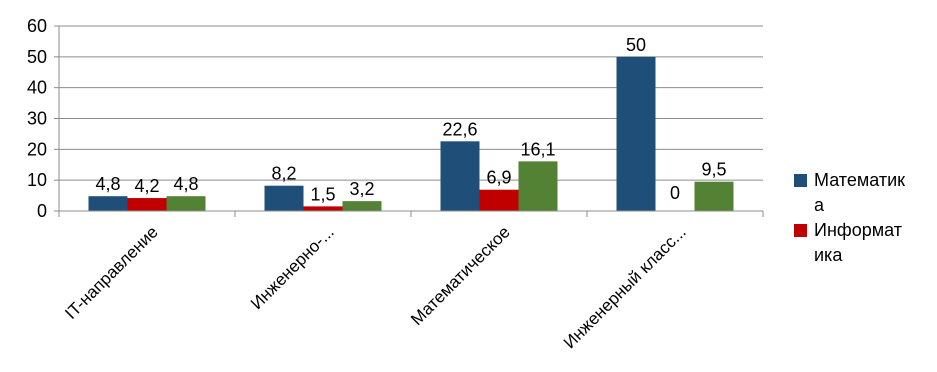 The image size is (937, 372). Describe the element at coordinates (37, 119) in the screenshot. I see `y-tick-label: 30` at that location.